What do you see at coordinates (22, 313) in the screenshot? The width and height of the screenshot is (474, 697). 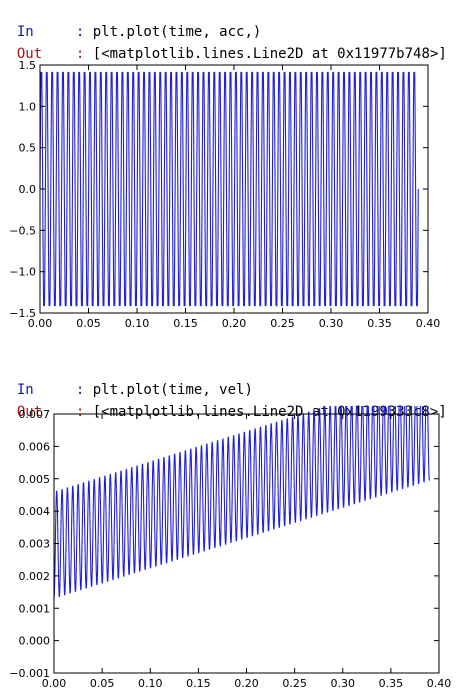 I see `y-tick-label: −1.5` at bounding box center [22, 313].